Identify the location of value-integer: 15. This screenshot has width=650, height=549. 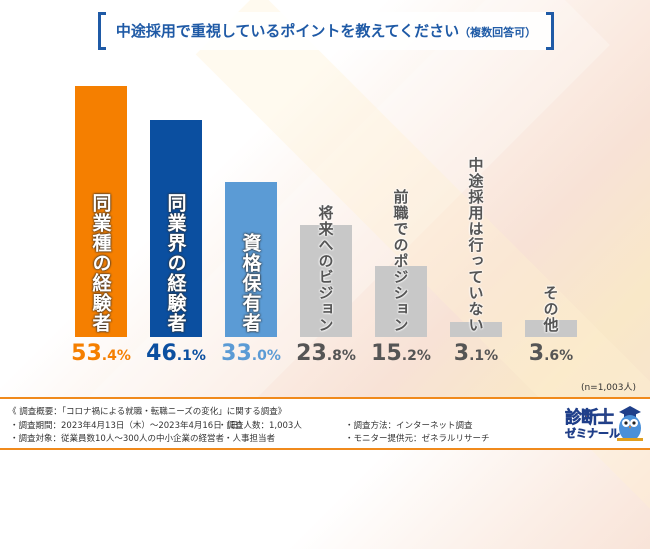
(386, 353).